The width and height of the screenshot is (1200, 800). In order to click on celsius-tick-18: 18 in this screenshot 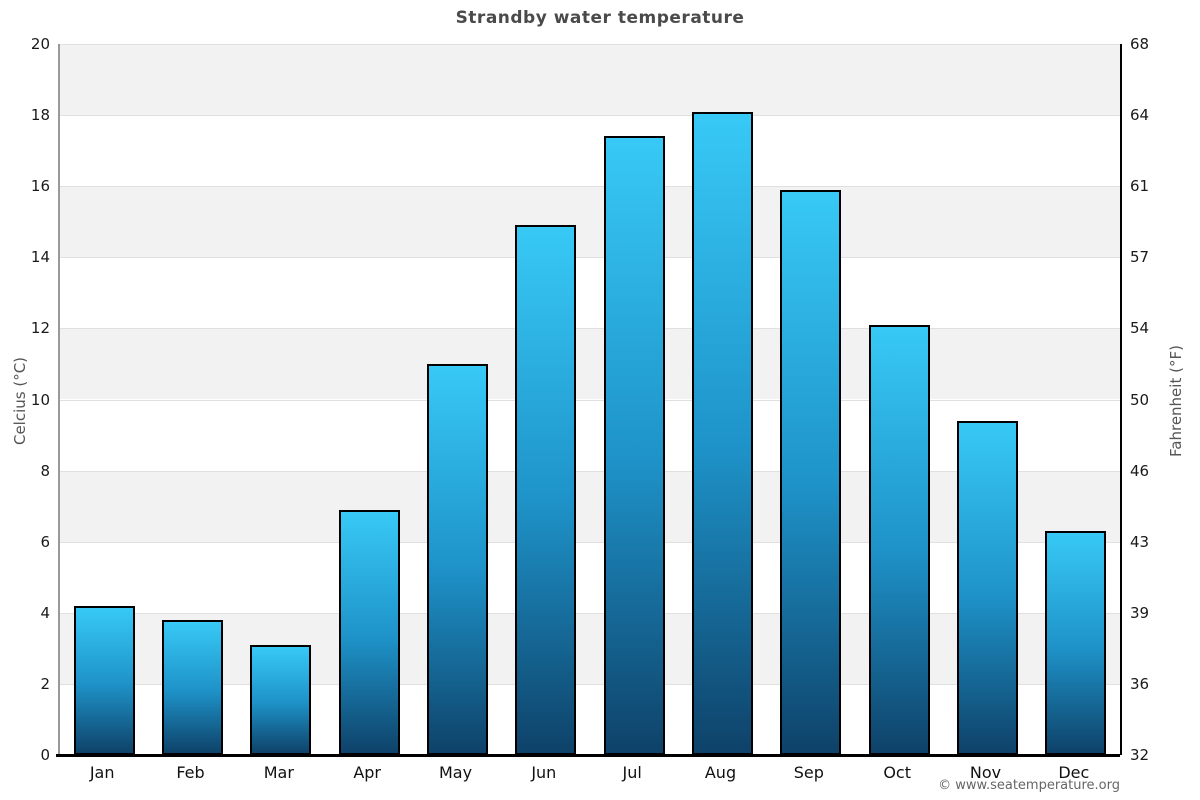, I will do `click(40, 115)`.